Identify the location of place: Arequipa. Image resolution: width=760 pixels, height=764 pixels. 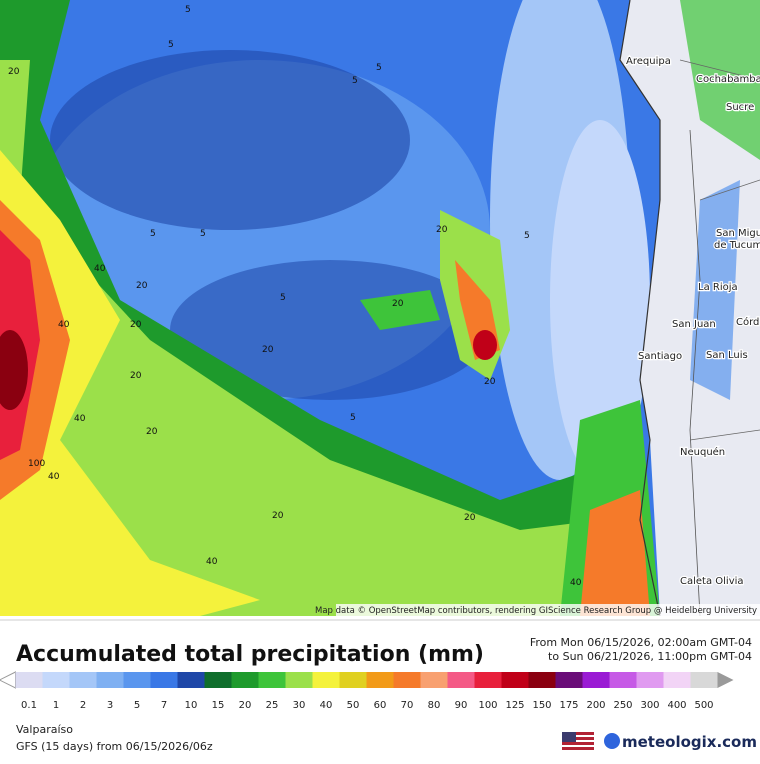
(648, 61).